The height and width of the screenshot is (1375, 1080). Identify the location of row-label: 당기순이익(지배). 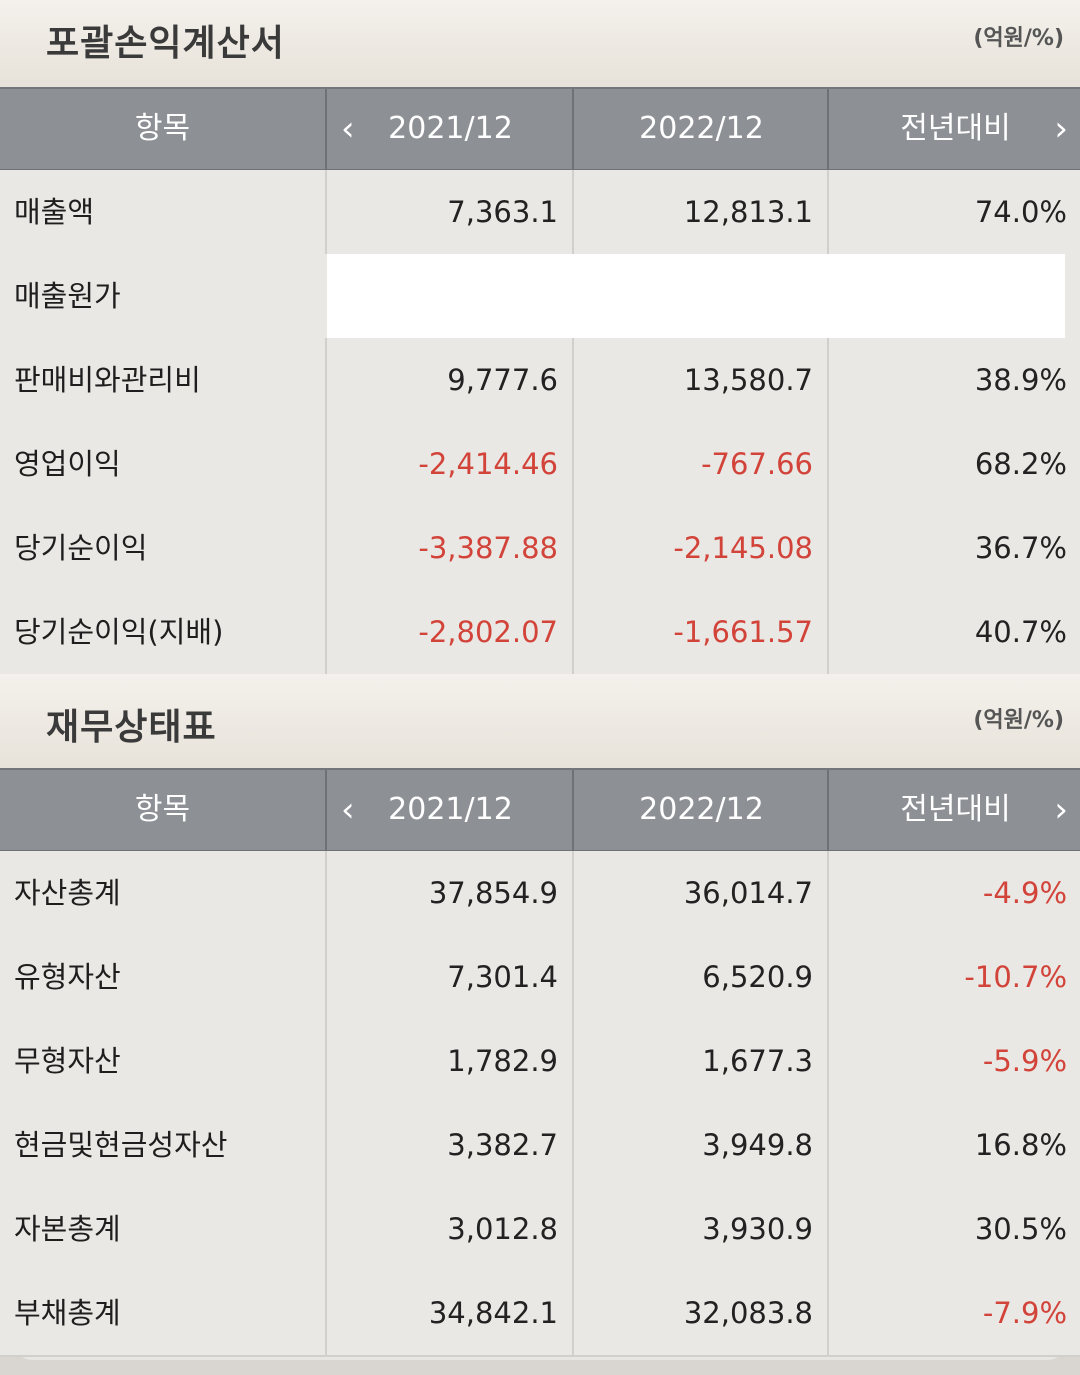
(119, 632).